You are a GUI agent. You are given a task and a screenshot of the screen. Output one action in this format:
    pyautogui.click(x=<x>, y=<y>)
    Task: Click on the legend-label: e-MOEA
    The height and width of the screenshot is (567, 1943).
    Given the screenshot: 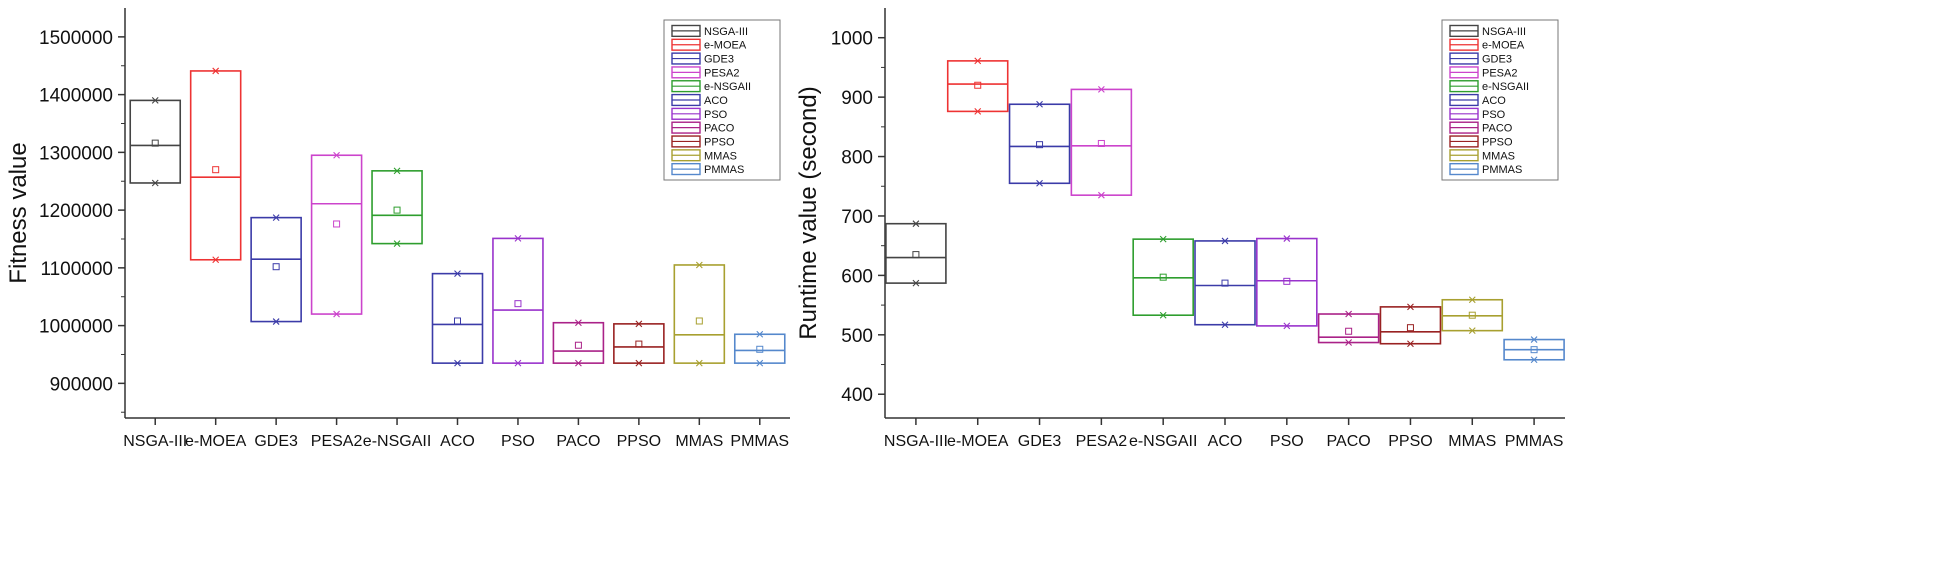 What is the action you would take?
    pyautogui.click(x=1503, y=46)
    